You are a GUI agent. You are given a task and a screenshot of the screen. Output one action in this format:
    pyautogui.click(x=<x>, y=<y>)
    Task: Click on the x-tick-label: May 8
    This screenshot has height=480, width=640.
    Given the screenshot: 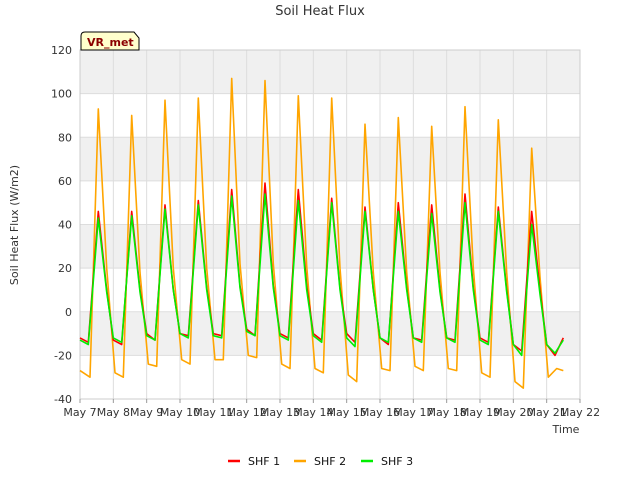 What is the action you would take?
    pyautogui.click(x=113, y=412)
    